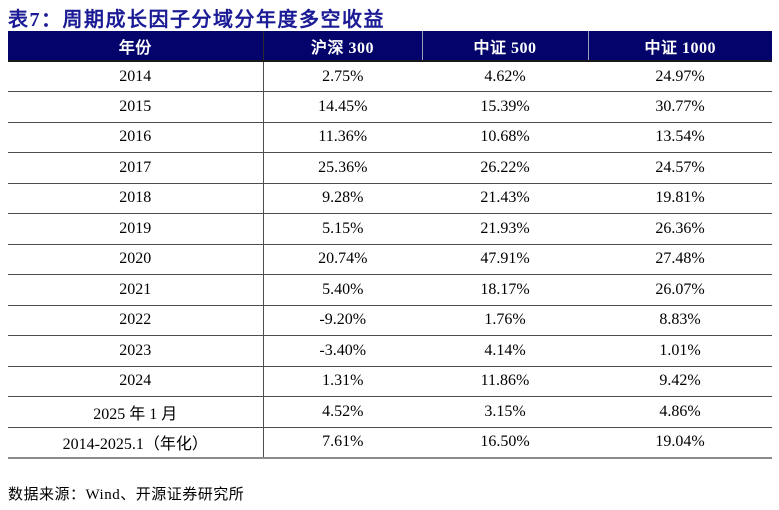  I want to click on header-row: 年份 沪深 300 中证 500 中证 1000, so click(390, 46).